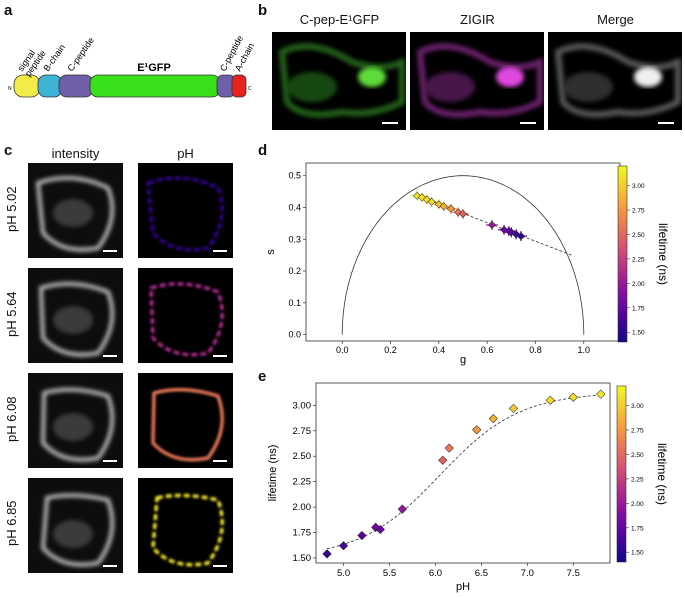 Image resolution: width=685 pixels, height=598 pixels. Describe the element at coordinates (8, 10) in the screenshot. I see `panel-label-a: a` at that location.